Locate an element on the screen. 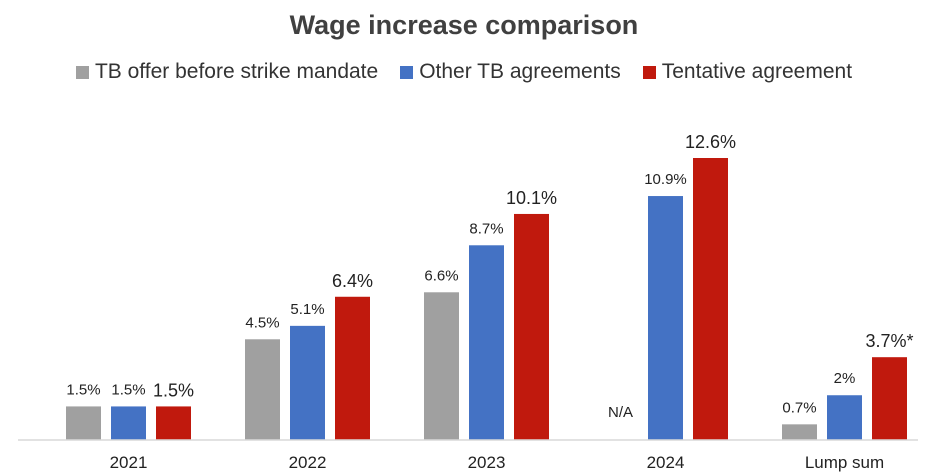 The width and height of the screenshot is (928, 473). x-tick-label-4: Lump sum is located at coordinates (844, 462).